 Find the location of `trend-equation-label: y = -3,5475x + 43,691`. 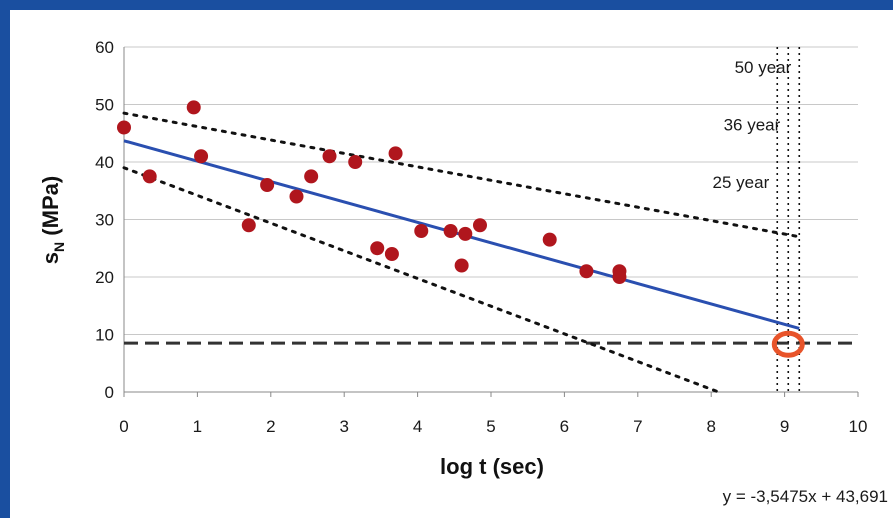

trend-equation-label: y = -3,5475x + 43,691 is located at coordinates (805, 496).